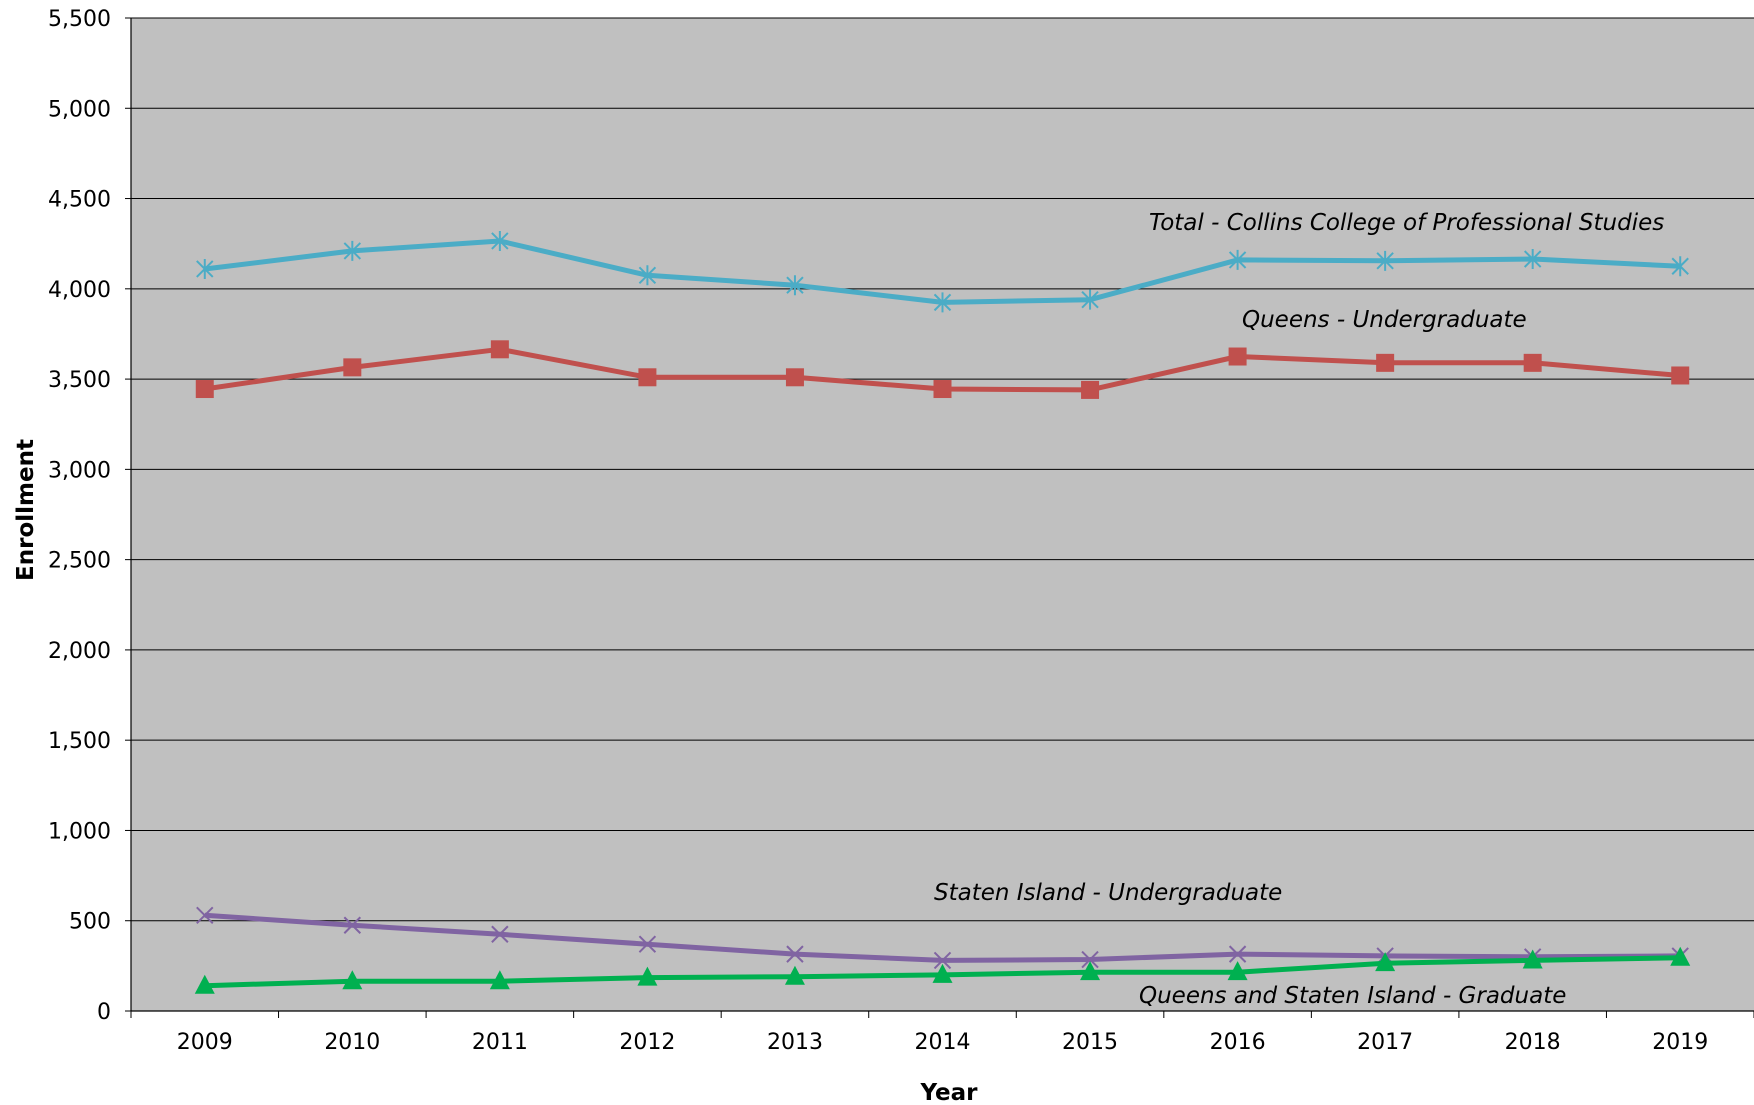 The image size is (1754, 1105). Describe the element at coordinates (79, 380) in the screenshot. I see `y-tick-label: 3,500` at that location.